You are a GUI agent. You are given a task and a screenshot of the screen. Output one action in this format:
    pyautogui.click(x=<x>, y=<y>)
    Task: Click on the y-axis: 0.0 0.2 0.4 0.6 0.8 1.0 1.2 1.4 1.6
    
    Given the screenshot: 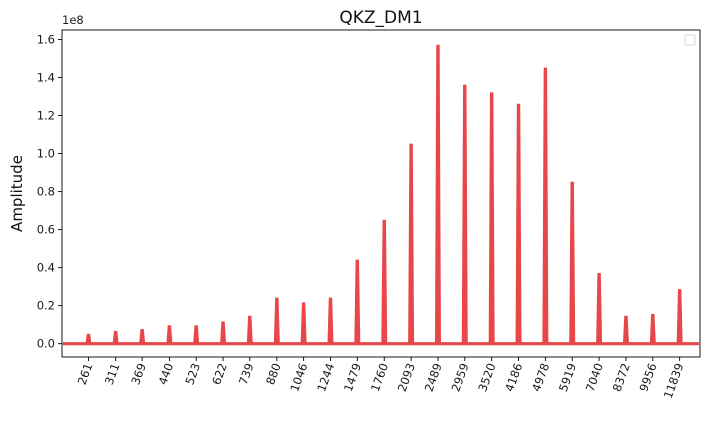 What is the action you would take?
    pyautogui.click(x=49, y=192)
    